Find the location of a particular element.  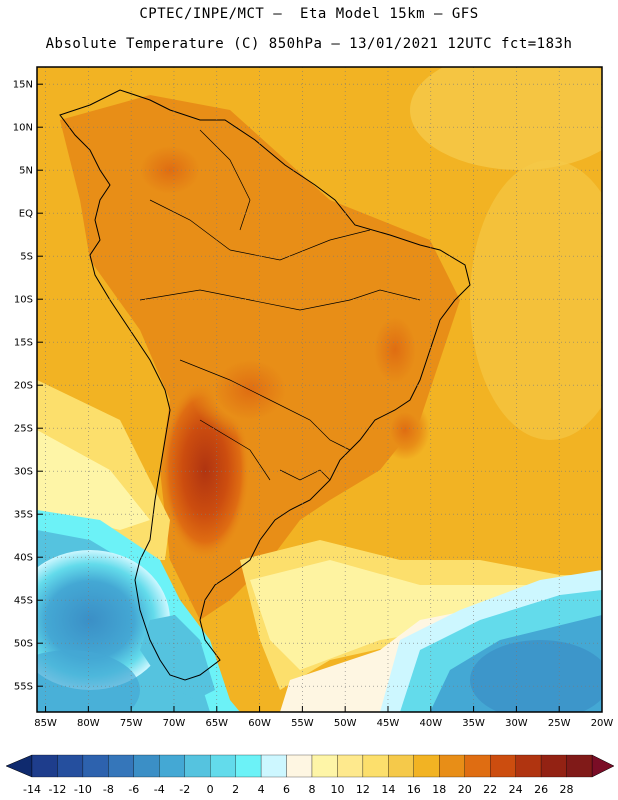

lat-tick-label: 15N is located at coordinates (23, 85).